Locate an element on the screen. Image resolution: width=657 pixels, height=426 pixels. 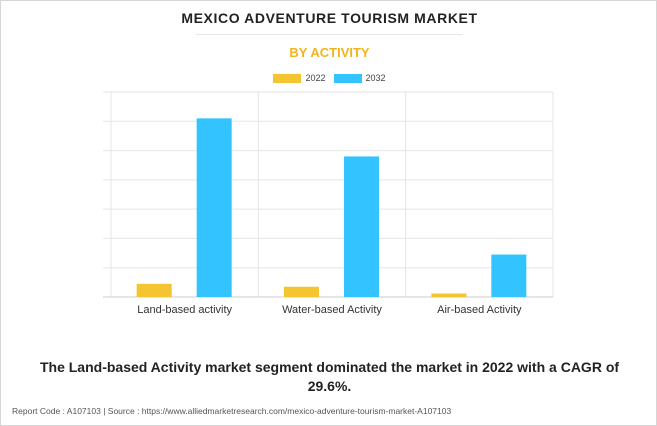
legend: 2022 2032 is located at coordinates (329, 78).